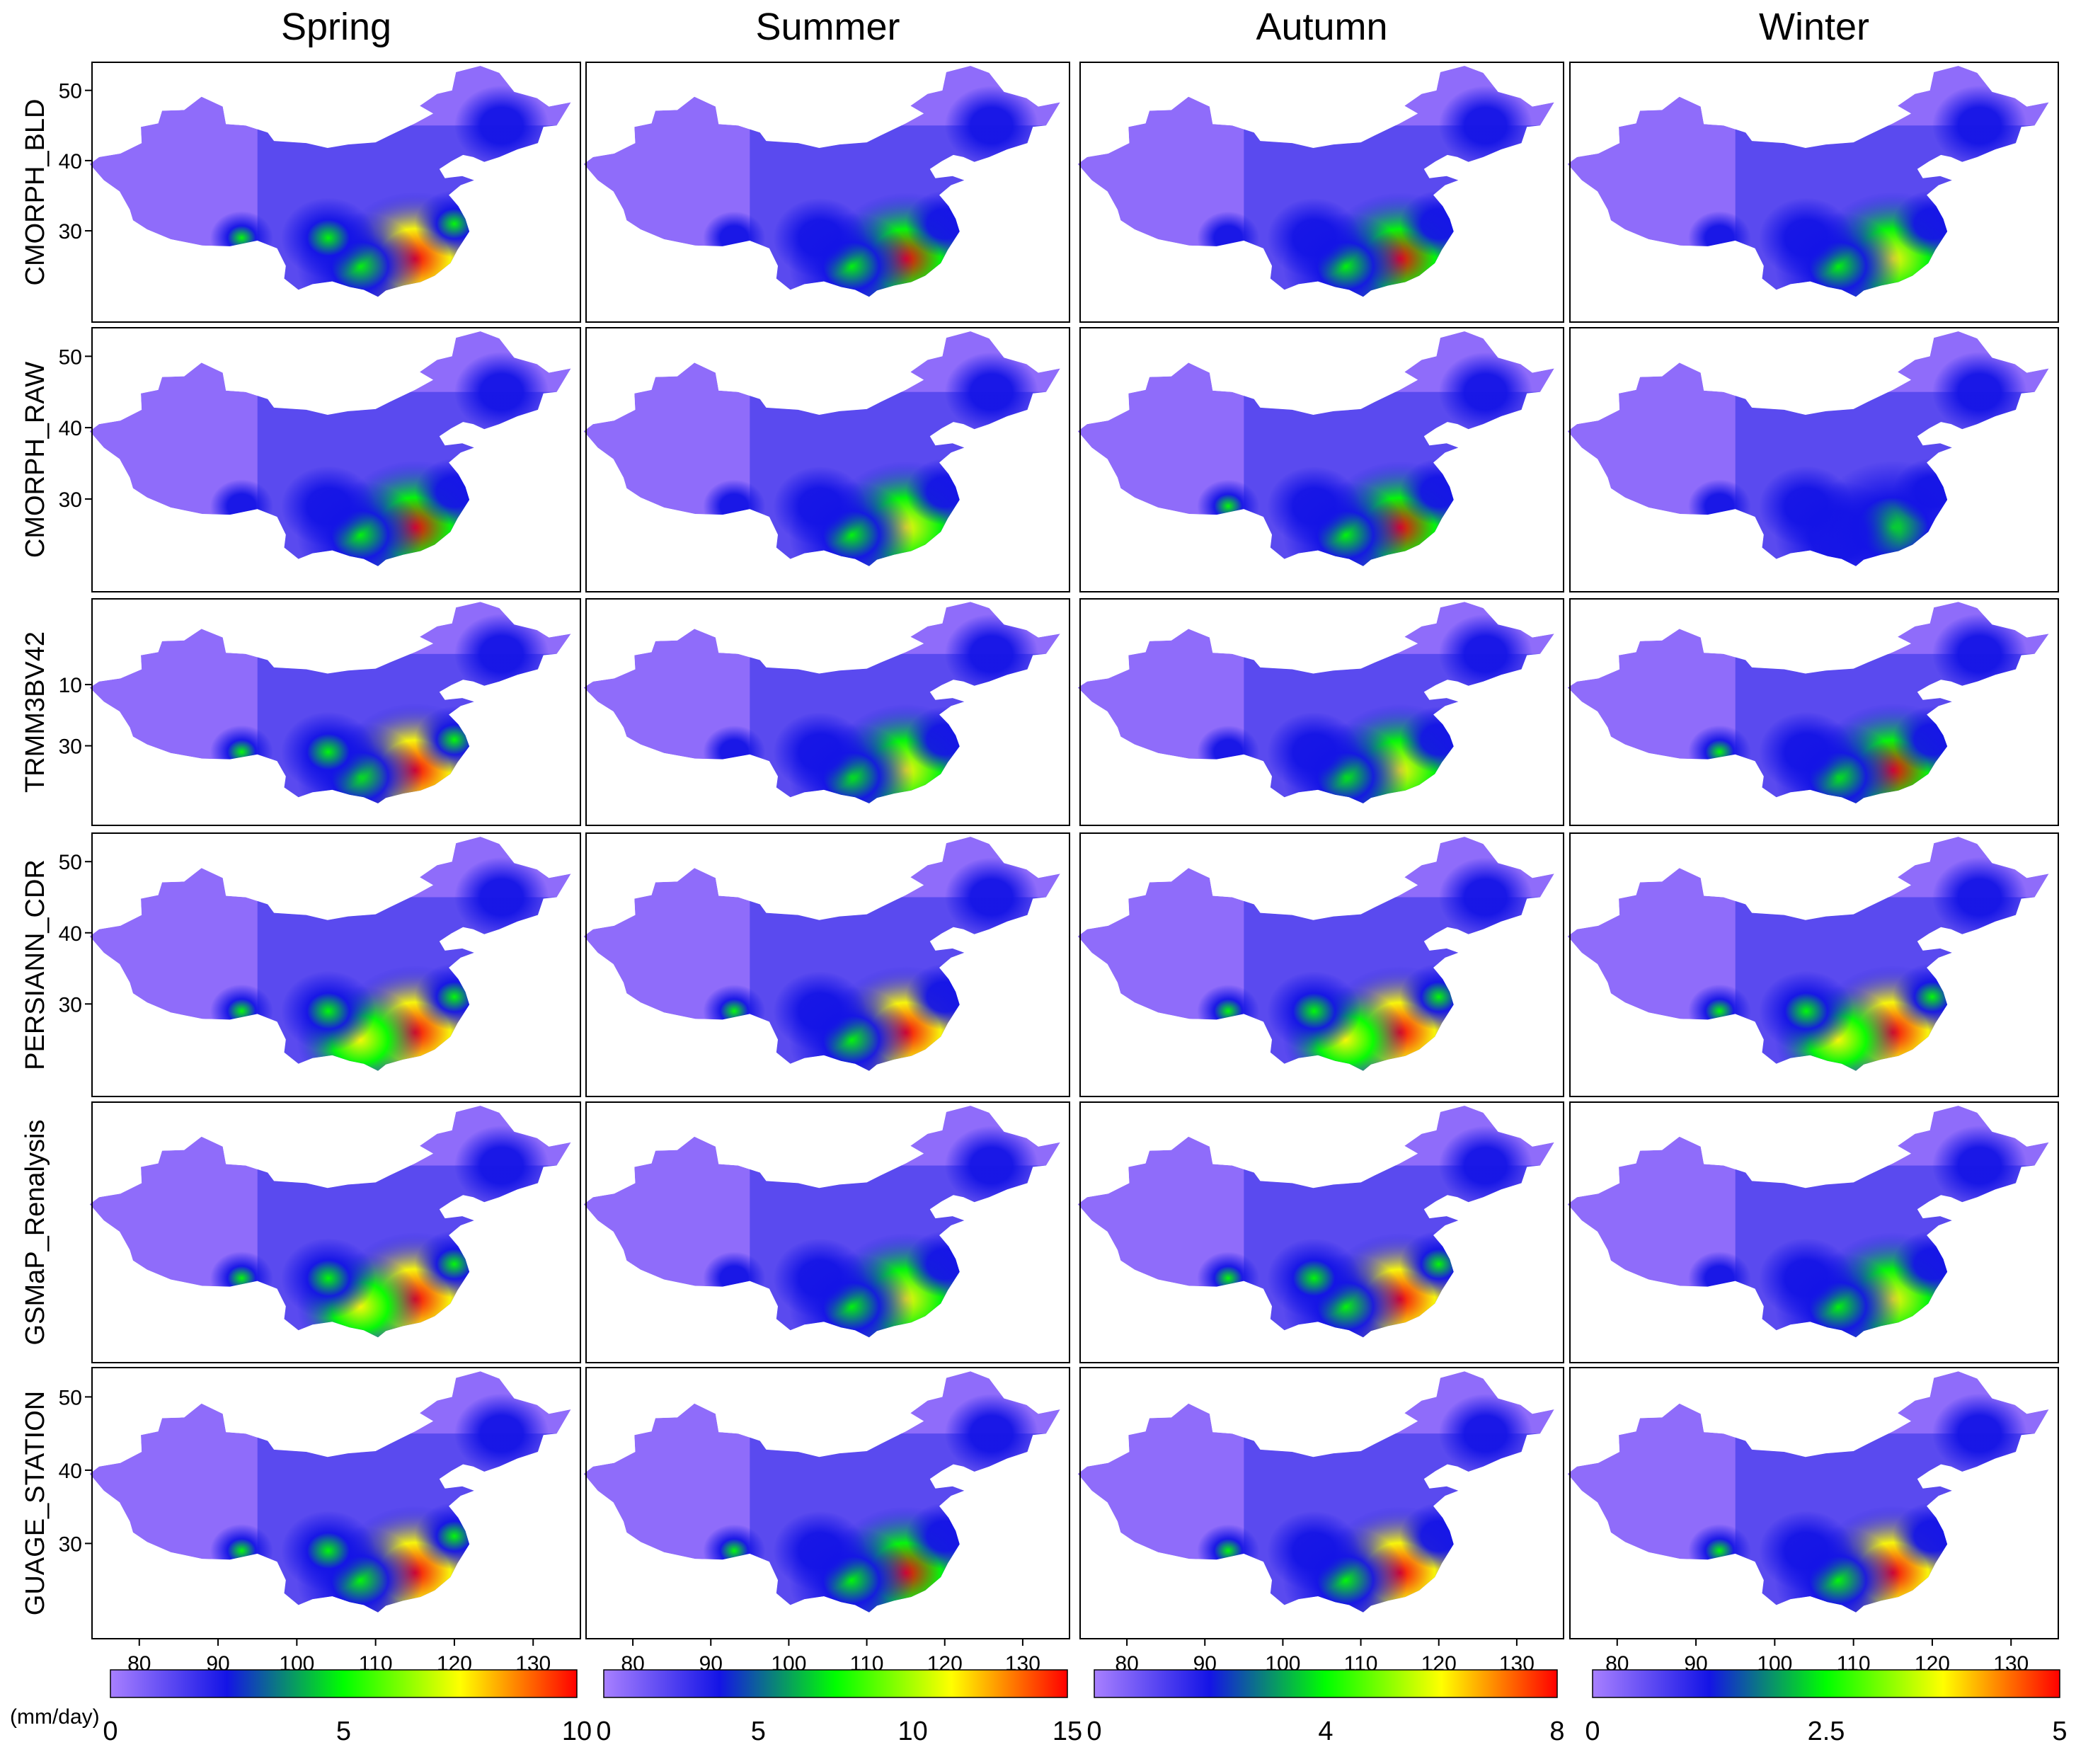 This screenshot has height=1764, width=2076. Describe the element at coordinates (110, 1731) in the screenshot. I see `colorbar-tick-label: 0` at that location.